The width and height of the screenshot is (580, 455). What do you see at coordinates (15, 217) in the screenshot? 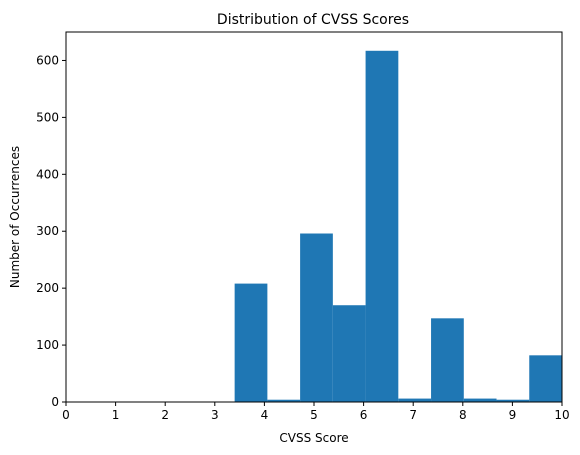
I see `y-axis-label: Number of Occurrences` at bounding box center [15, 217].